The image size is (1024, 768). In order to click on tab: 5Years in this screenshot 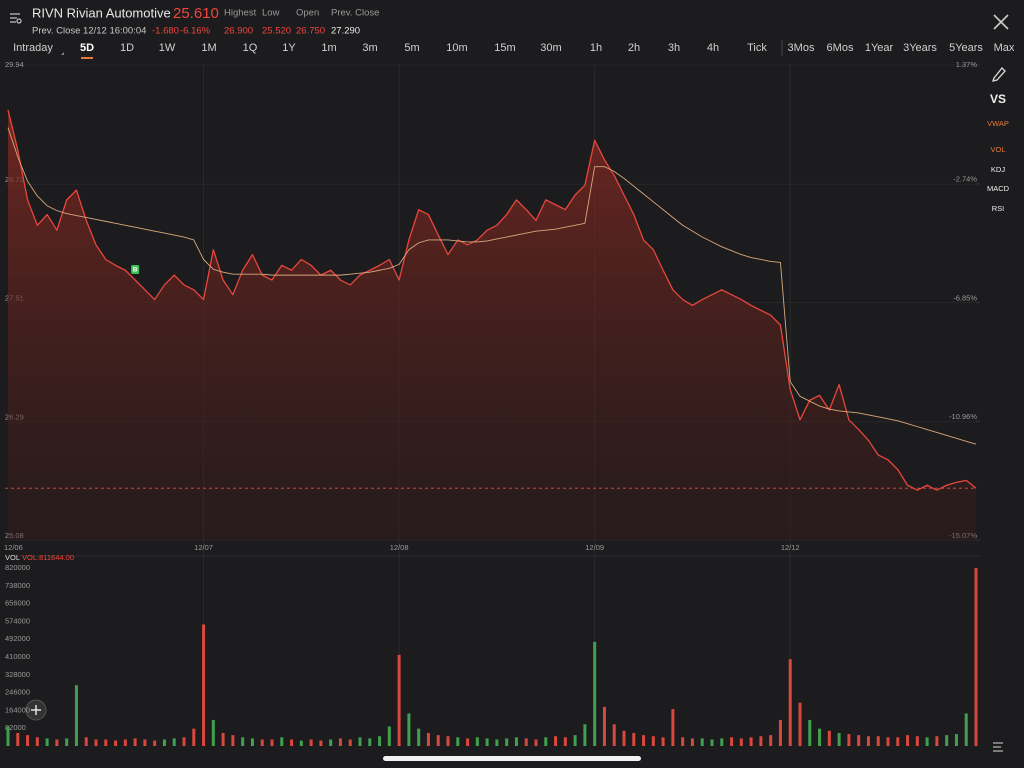, I will do `click(966, 48)`.